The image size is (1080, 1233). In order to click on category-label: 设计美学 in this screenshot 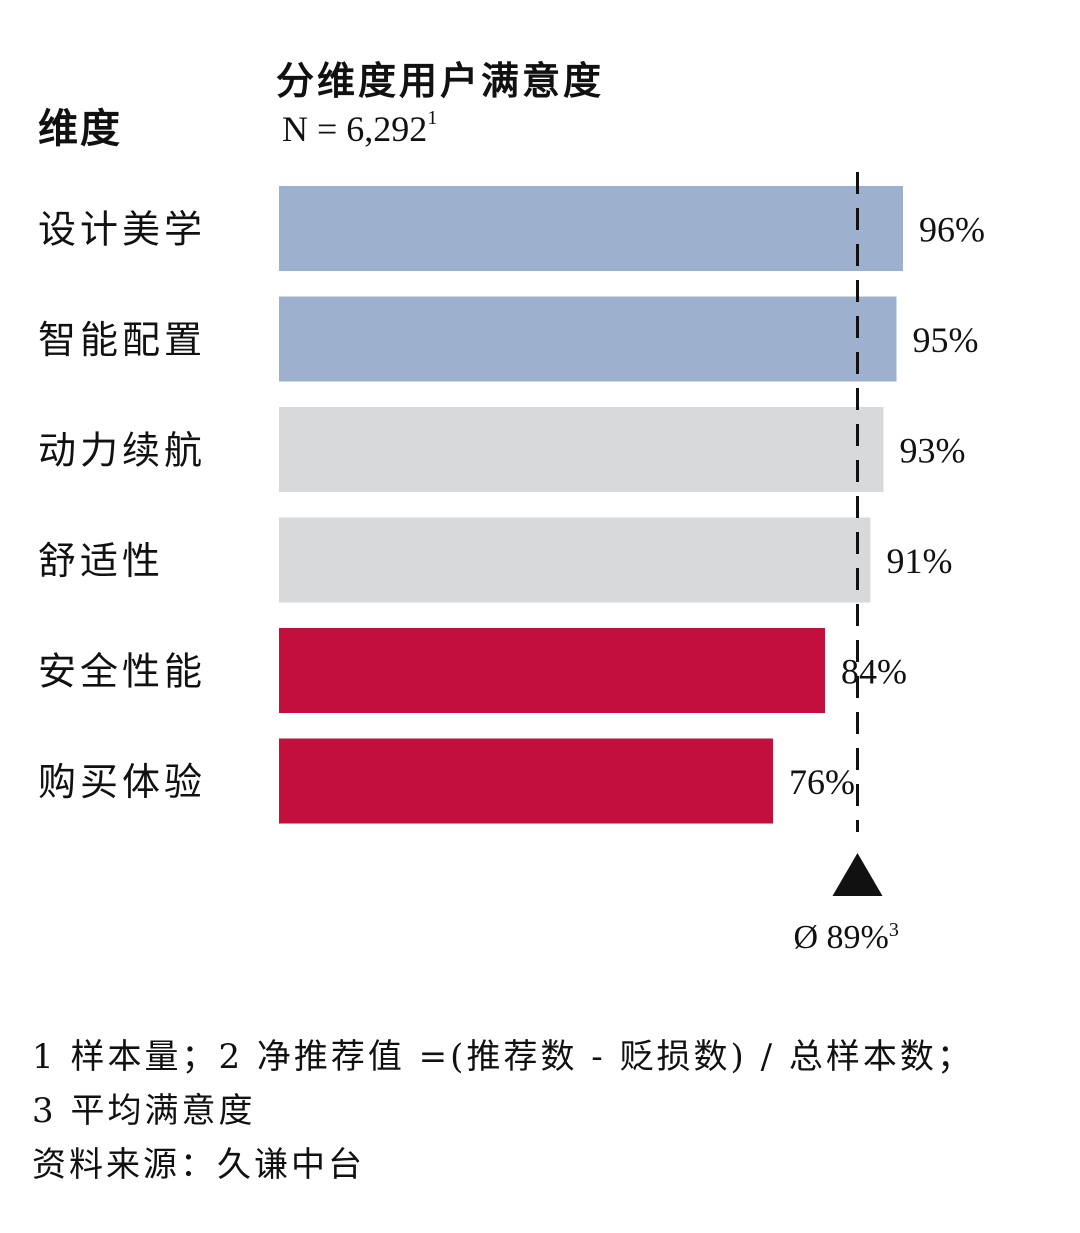, I will do `click(122, 230)`.